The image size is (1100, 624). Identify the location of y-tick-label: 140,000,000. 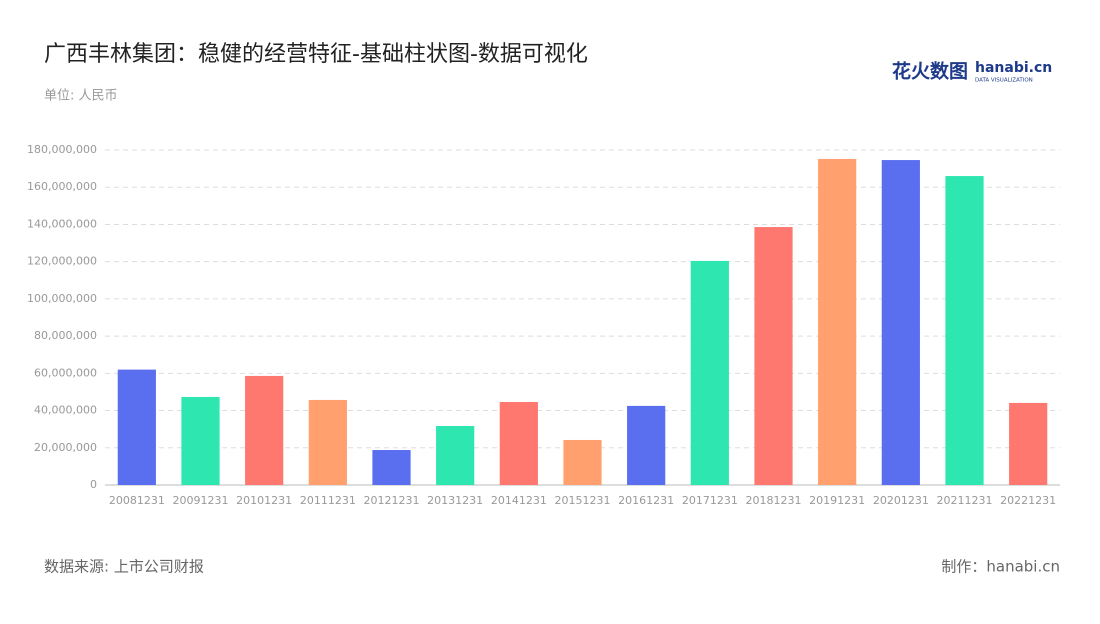
(62, 223).